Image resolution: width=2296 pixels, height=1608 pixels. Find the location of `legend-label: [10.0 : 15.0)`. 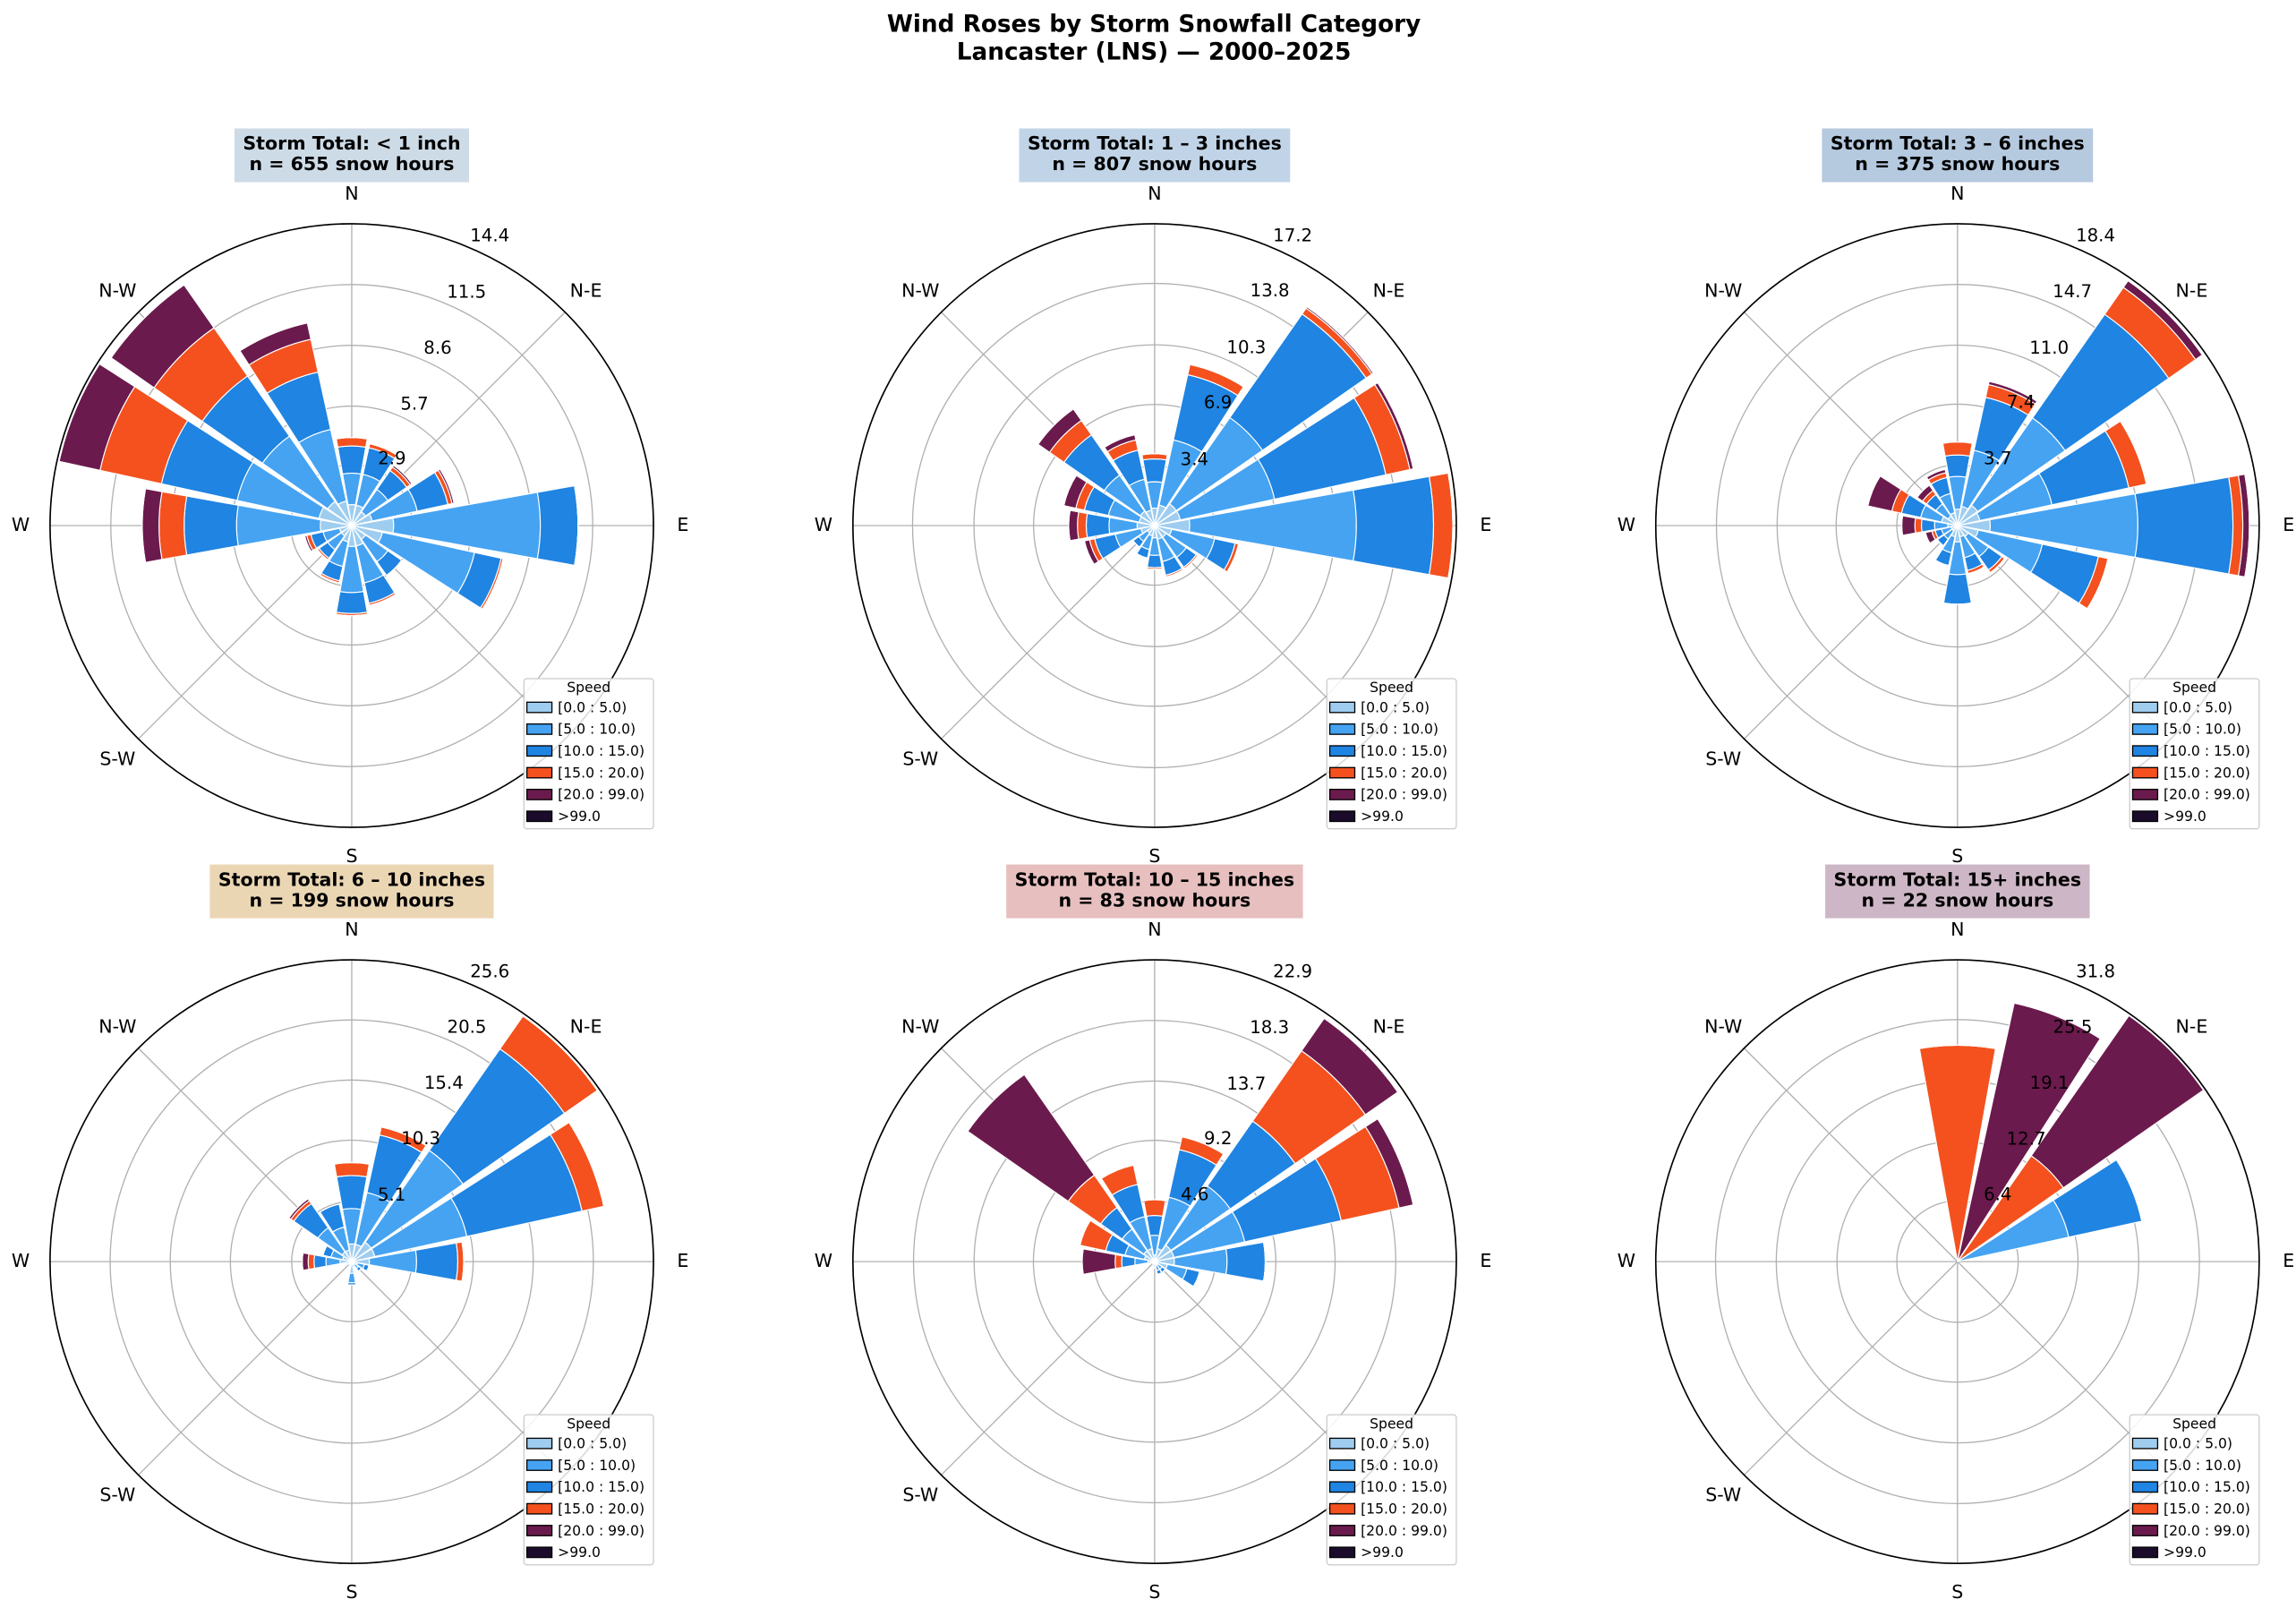

legend-label: [10.0 : 15.0) is located at coordinates (601, 1487).